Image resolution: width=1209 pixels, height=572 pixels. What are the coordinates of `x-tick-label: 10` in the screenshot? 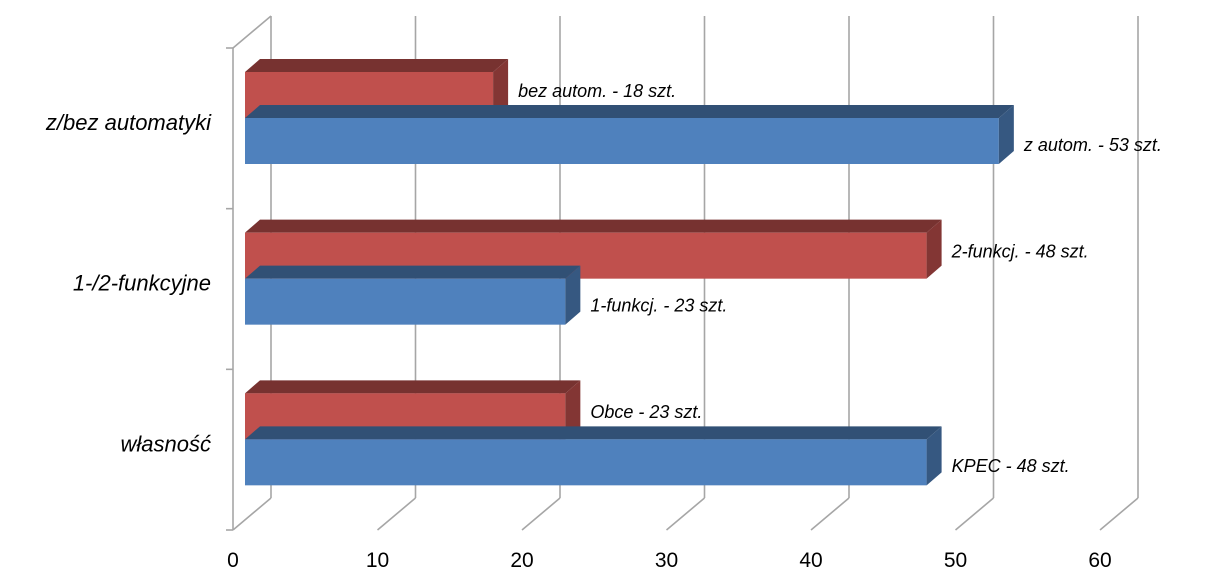 It's located at (377, 560).